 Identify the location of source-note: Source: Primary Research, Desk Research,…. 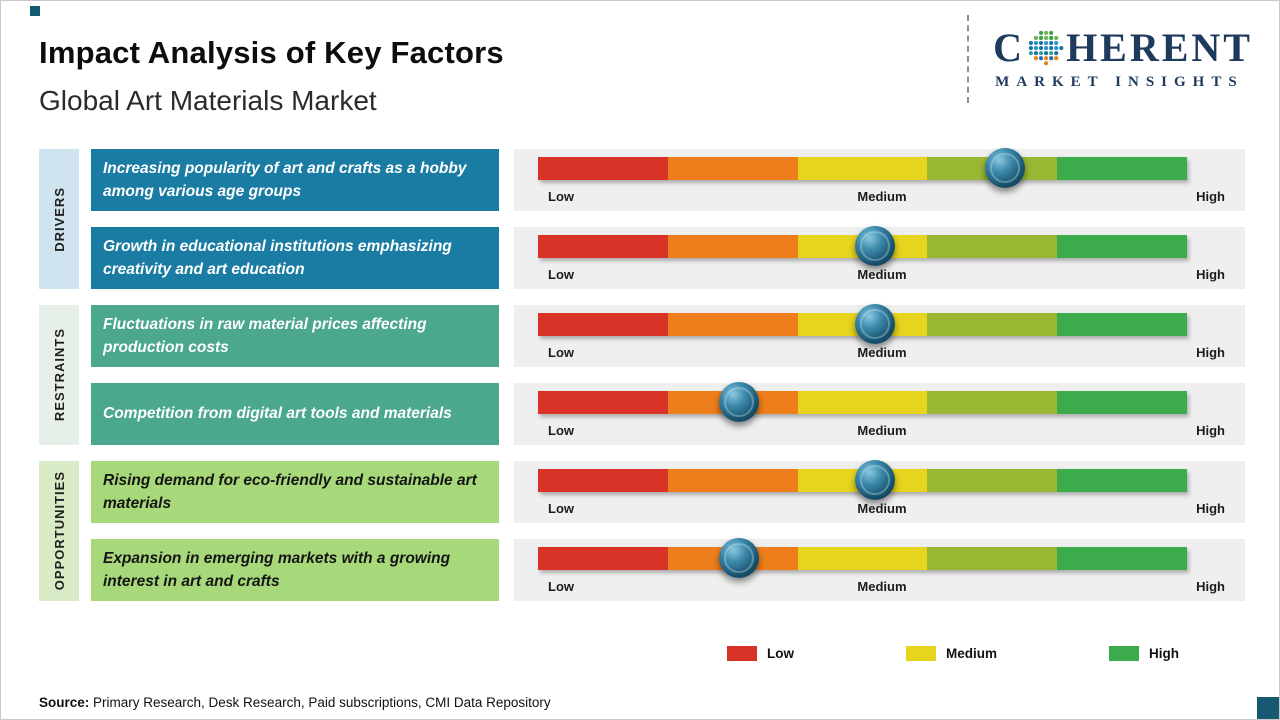
(295, 702).